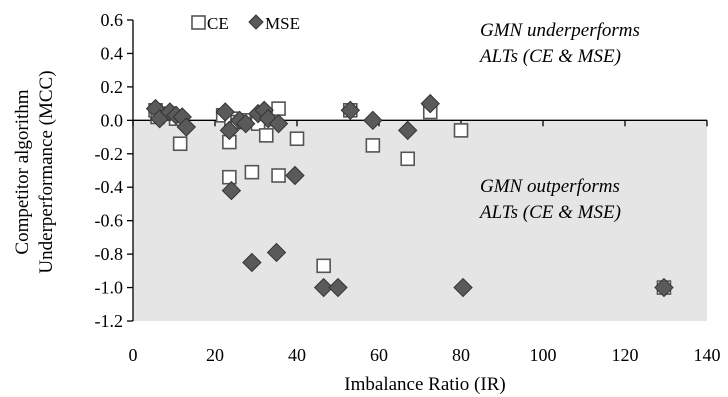  Describe the element at coordinates (543, 355) in the screenshot. I see `x-tick-label: 100` at that location.